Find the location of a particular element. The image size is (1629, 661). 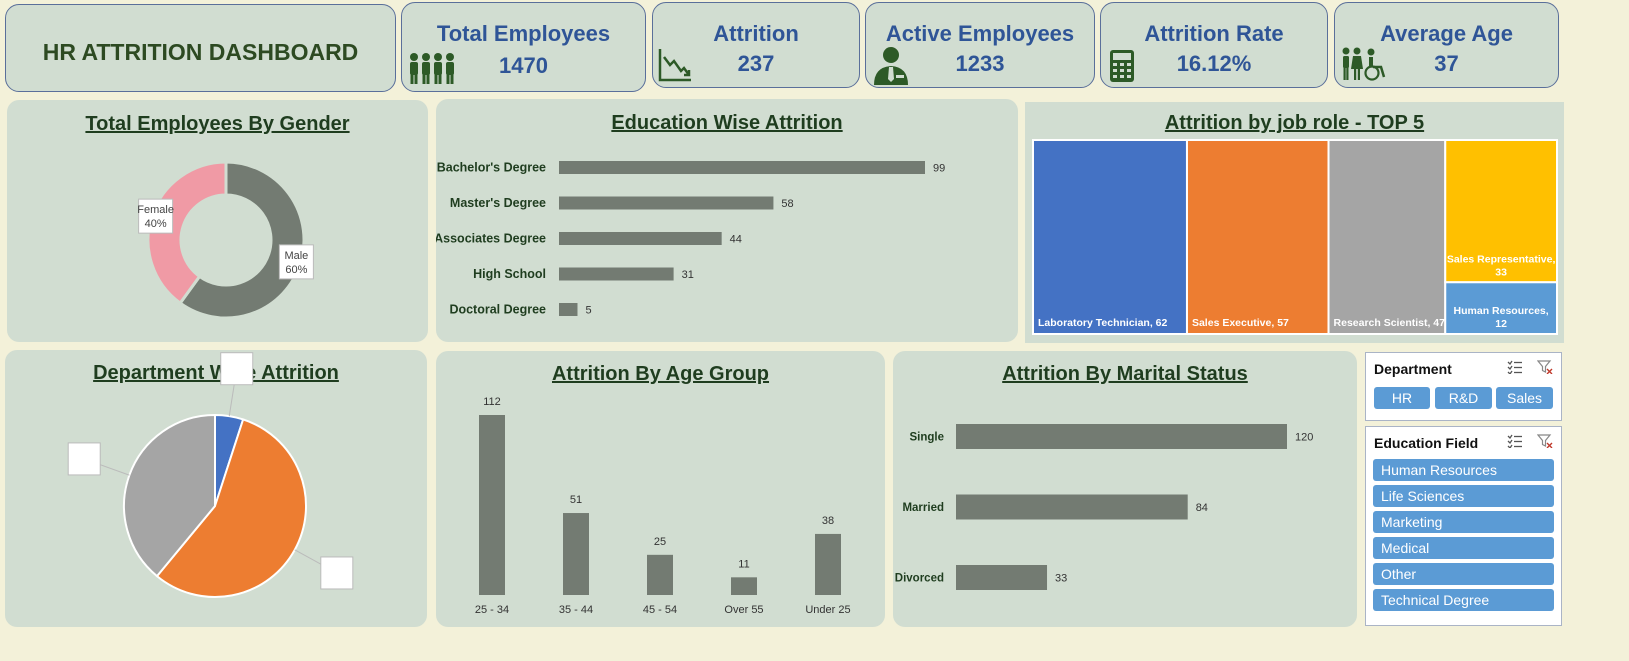

gender-label-name: Female is located at coordinates (155, 210).